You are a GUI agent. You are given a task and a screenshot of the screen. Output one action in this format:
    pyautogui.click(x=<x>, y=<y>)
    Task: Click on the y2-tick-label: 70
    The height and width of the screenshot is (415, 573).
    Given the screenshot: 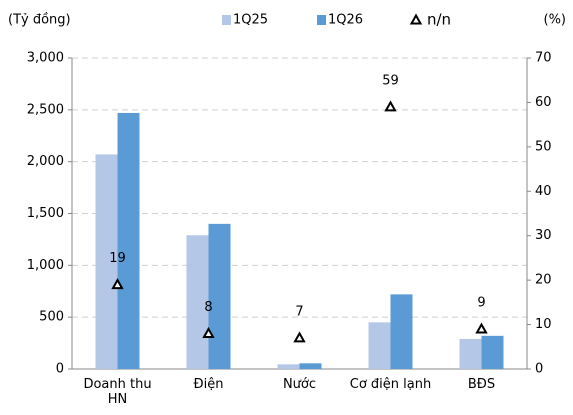 What is the action you would take?
    pyautogui.click(x=543, y=58)
    